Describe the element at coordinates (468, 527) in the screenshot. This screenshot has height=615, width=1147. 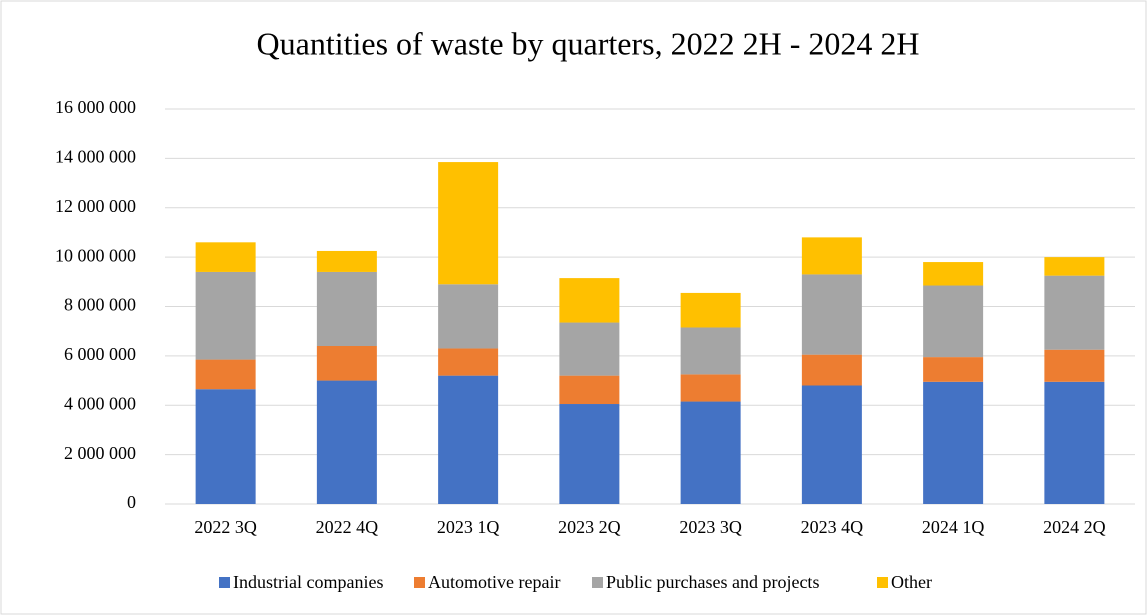
I see `x-tick-label: 2023 1Q` at that location.